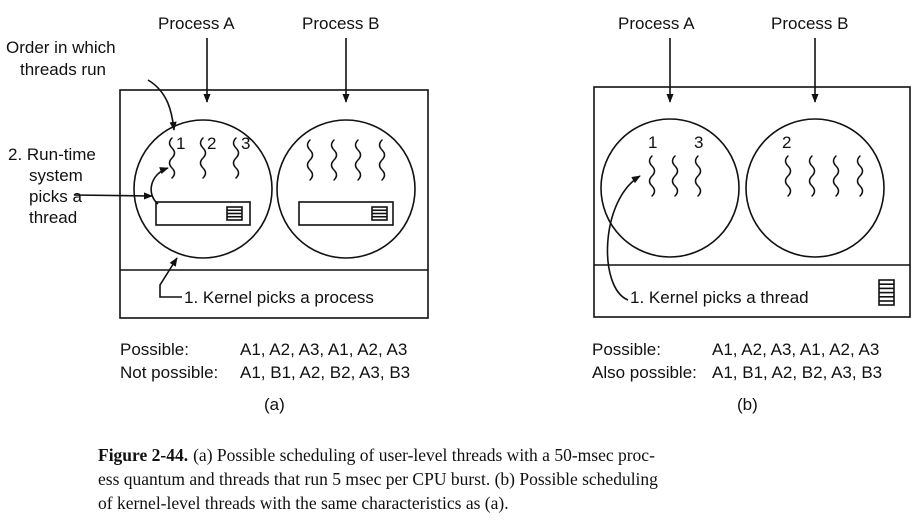  I want to click on kernel-pick-thread-arrow, so click(623, 238).